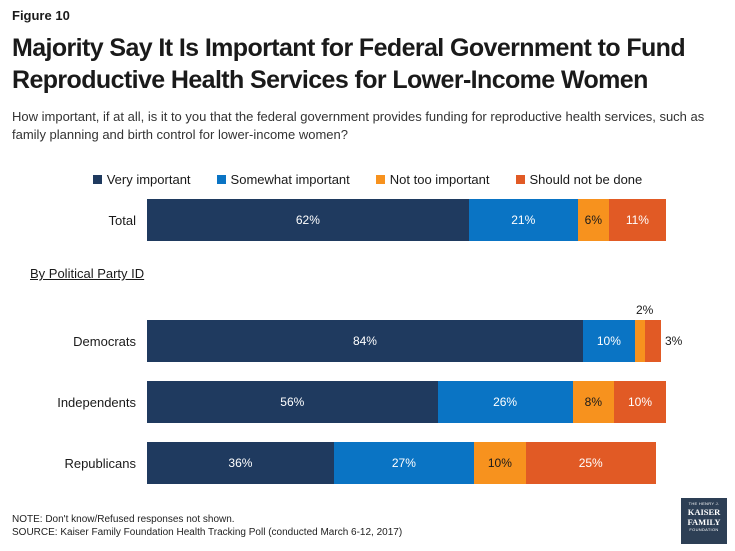 Image resolution: width=735 pixels, height=551 pixels. I want to click on bar-democrats: 84% 10%, so click(404, 341).